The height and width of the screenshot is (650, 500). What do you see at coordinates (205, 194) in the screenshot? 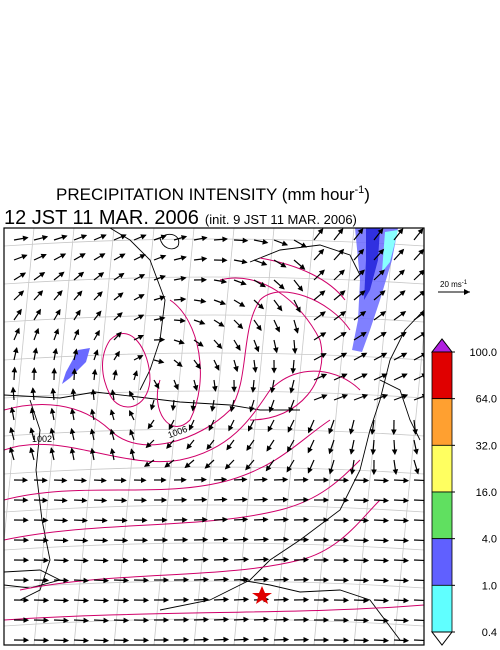
I see `title-text: PRECIPITATION INTENSITY (mm hour` at bounding box center [205, 194].